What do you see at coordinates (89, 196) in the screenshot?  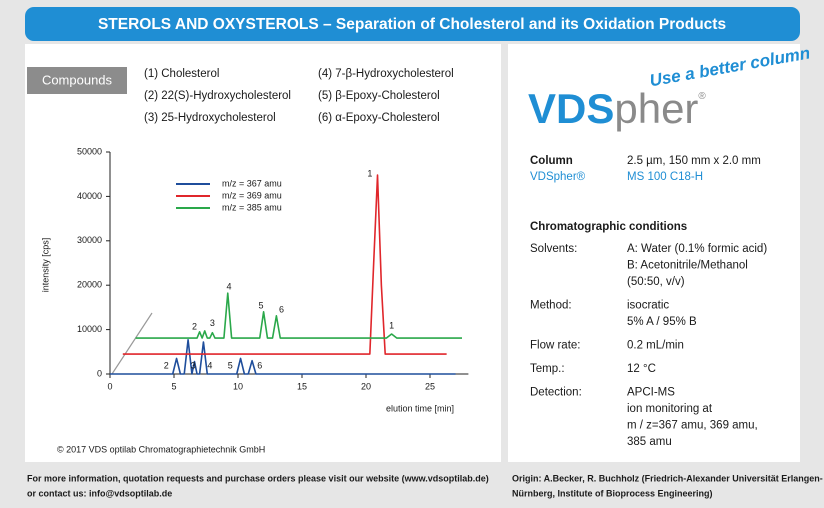 I see `y-tick-label: 40000` at bounding box center [89, 196].